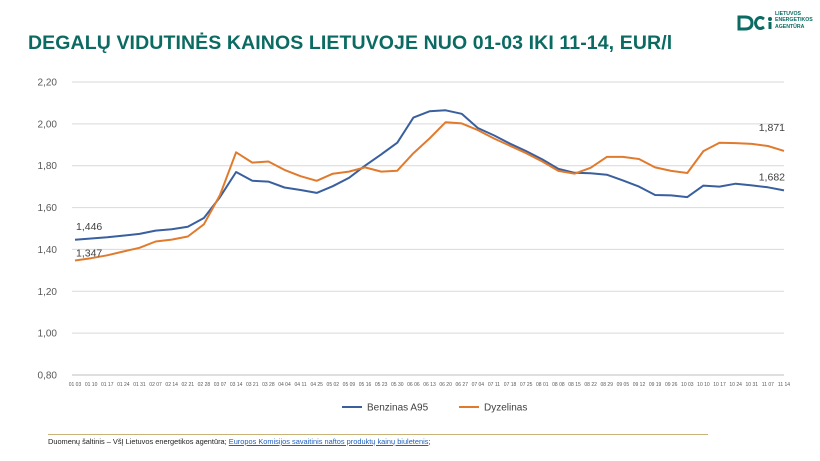  What do you see at coordinates (461, 385) in the screenshot?
I see `x-tick-label: 06 27` at bounding box center [461, 385].